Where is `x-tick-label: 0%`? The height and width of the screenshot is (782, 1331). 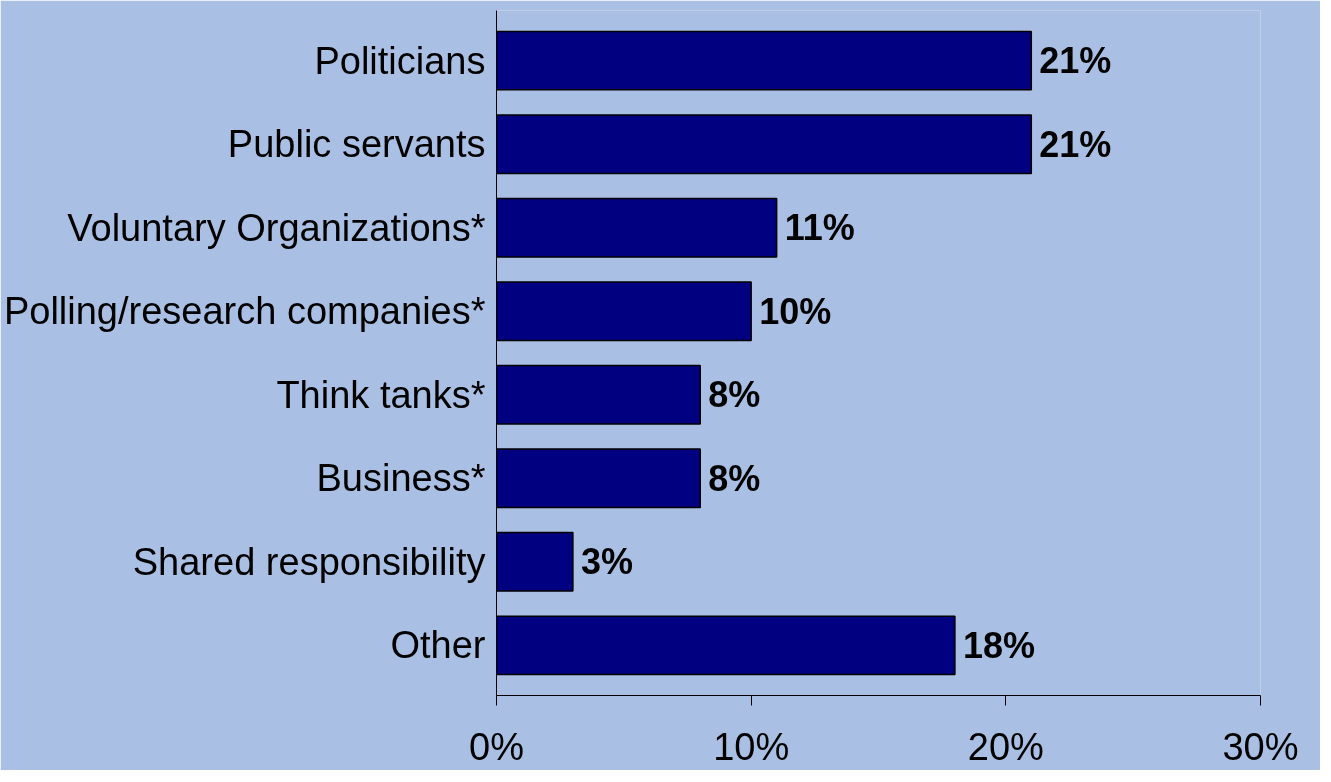 x-tick-label: 0% is located at coordinates (496, 746).